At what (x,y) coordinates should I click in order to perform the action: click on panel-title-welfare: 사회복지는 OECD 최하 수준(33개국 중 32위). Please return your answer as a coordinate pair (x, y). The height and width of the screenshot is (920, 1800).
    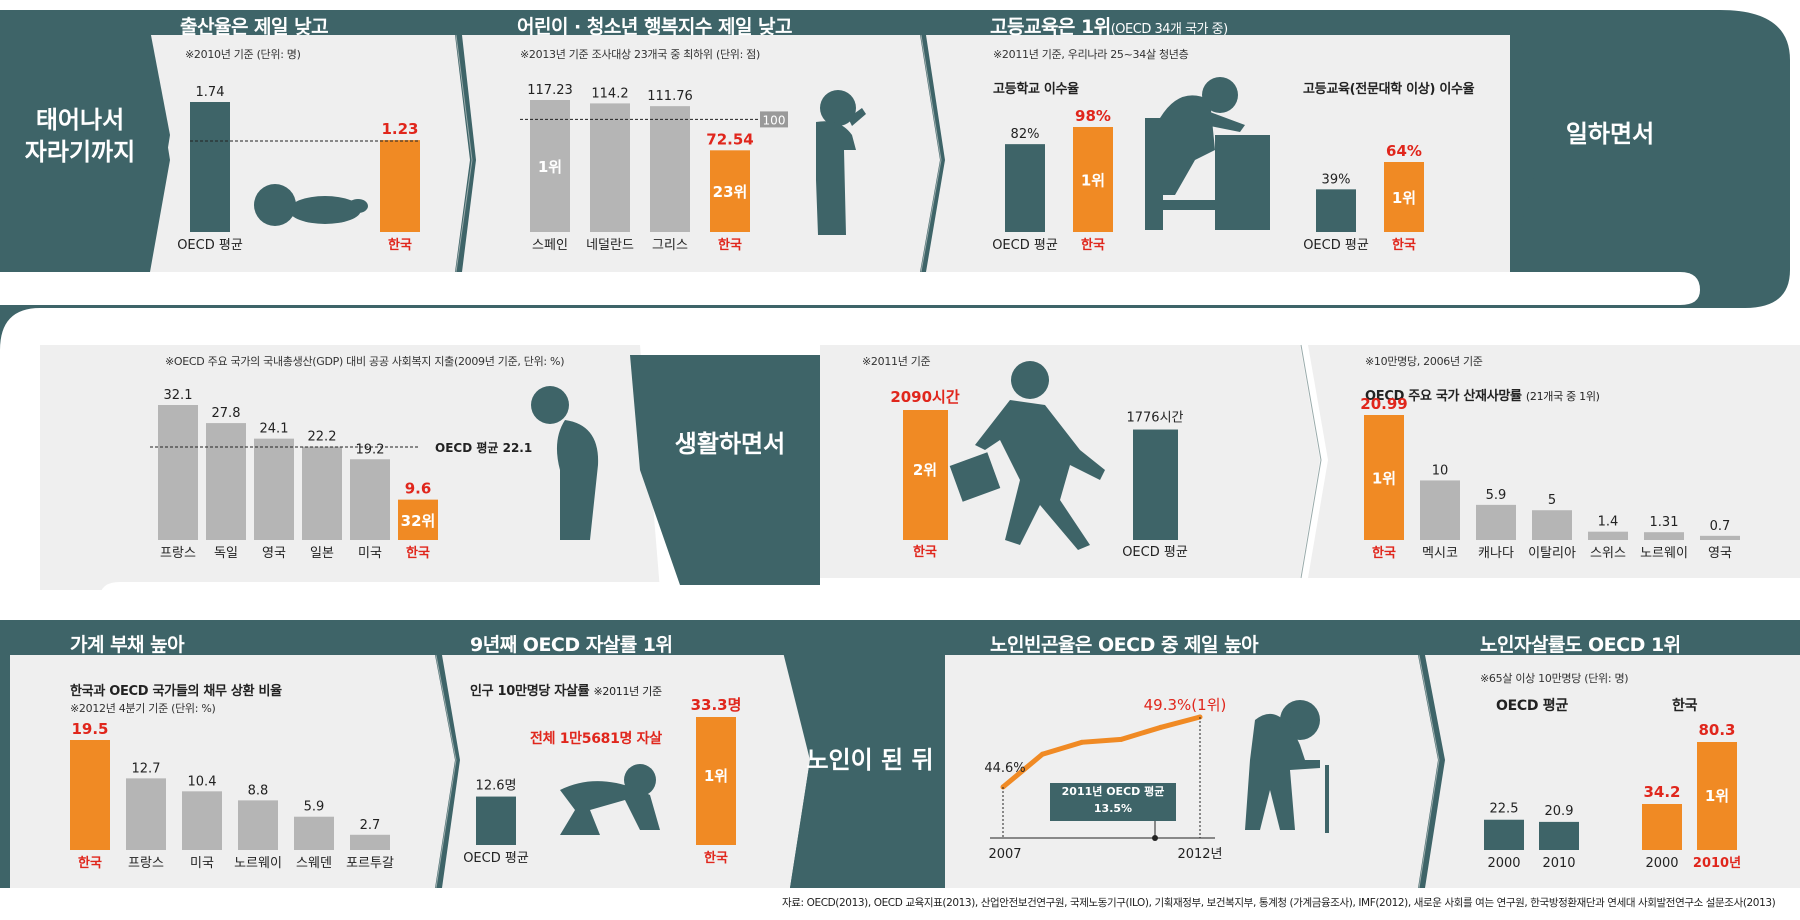
    Looking at the image, I should click on (326, 335).